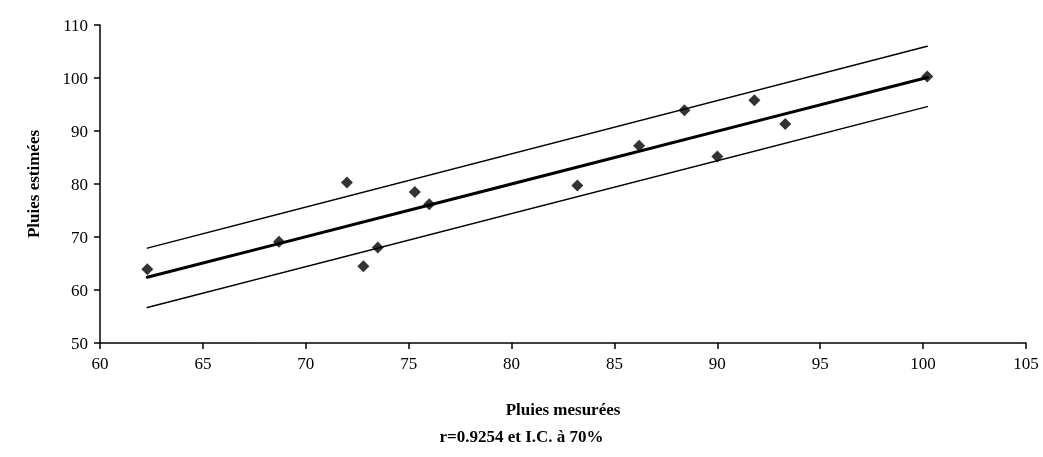 This screenshot has width=1043, height=457. What do you see at coordinates (33, 184) in the screenshot?
I see `y-axis-title: Pluies estimées` at bounding box center [33, 184].